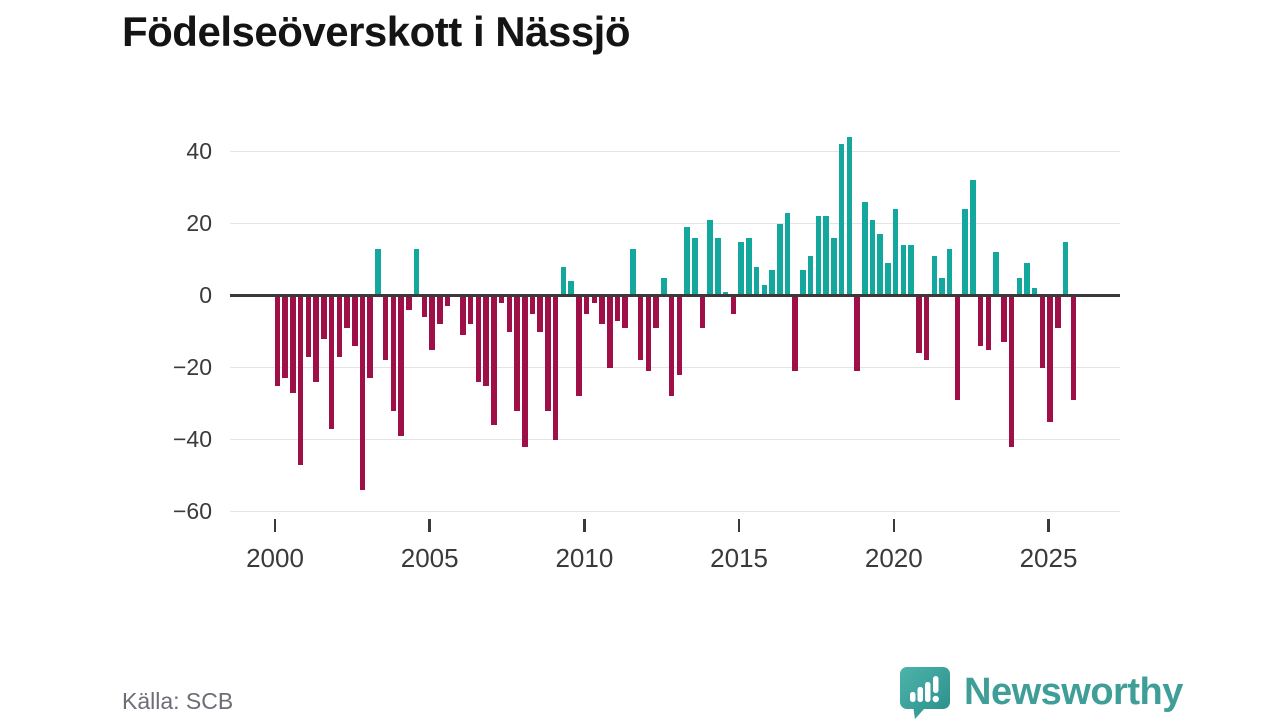 The image size is (1280, 720). Describe the element at coordinates (378, 272) in the screenshot. I see `bar-2003-q2` at that location.